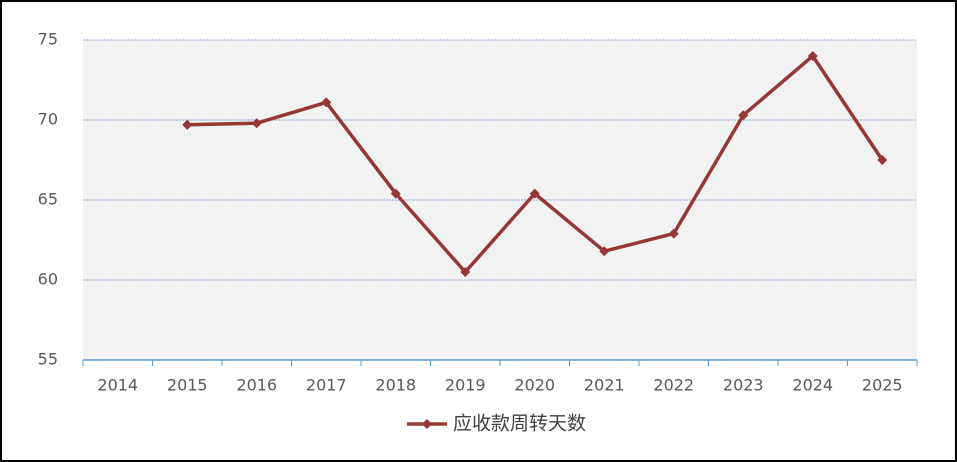  Describe the element at coordinates (117, 385) in the screenshot. I see `x-tick-label: 2014` at that location.